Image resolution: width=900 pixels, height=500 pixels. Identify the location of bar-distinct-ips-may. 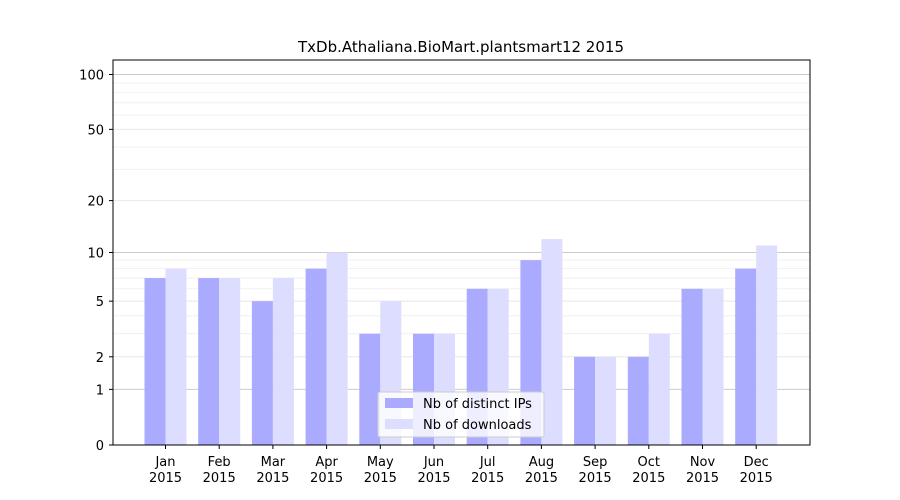
(370, 389).